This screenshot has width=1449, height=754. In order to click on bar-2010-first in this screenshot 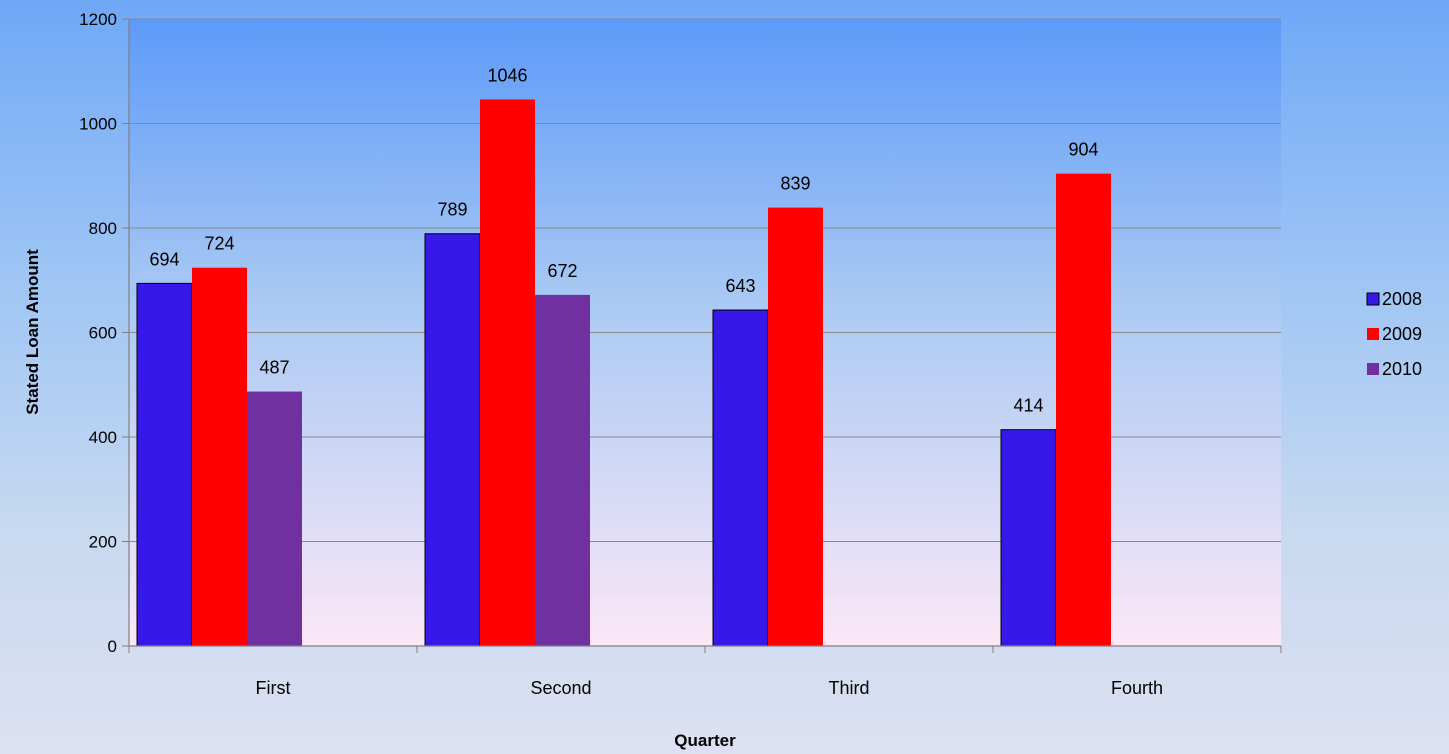, I will do `click(274, 518)`.